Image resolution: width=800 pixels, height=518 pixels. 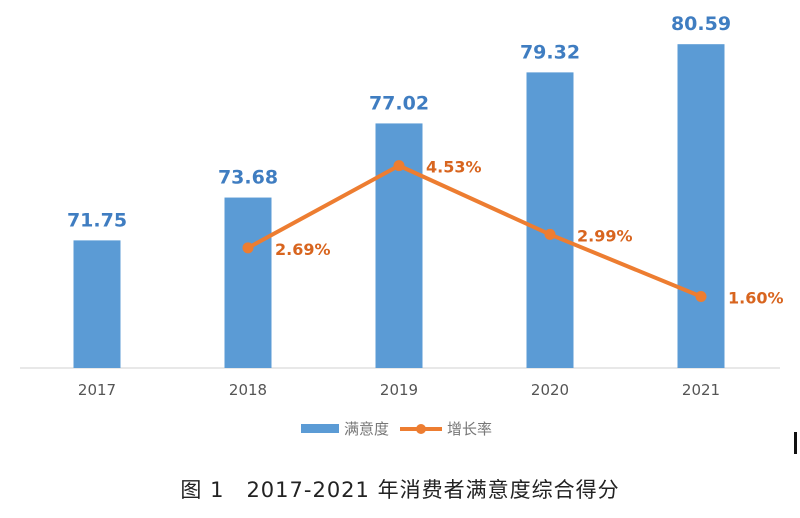 What do you see at coordinates (701, 297) in the screenshot?
I see `line-point-2021` at bounding box center [701, 297].